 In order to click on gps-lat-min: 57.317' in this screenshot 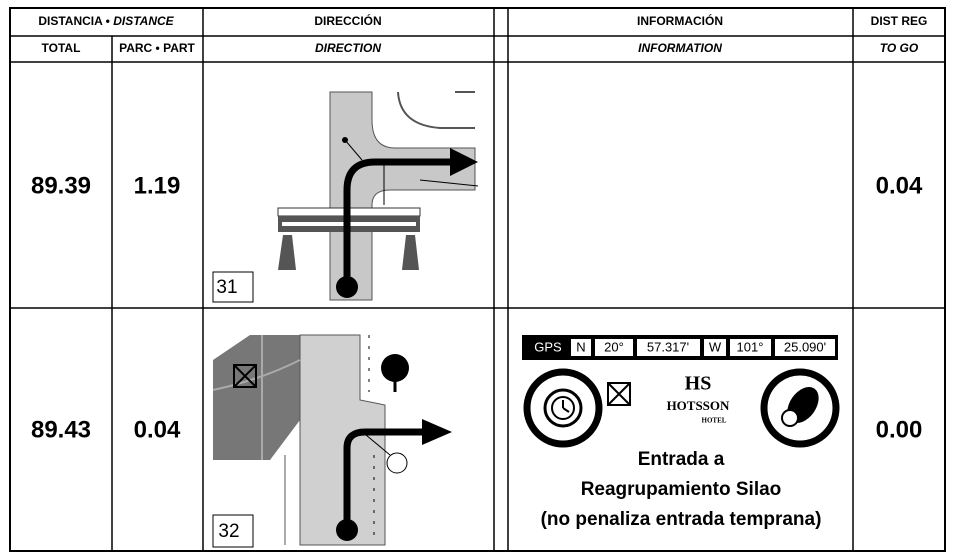, I will do `click(668, 346)`.